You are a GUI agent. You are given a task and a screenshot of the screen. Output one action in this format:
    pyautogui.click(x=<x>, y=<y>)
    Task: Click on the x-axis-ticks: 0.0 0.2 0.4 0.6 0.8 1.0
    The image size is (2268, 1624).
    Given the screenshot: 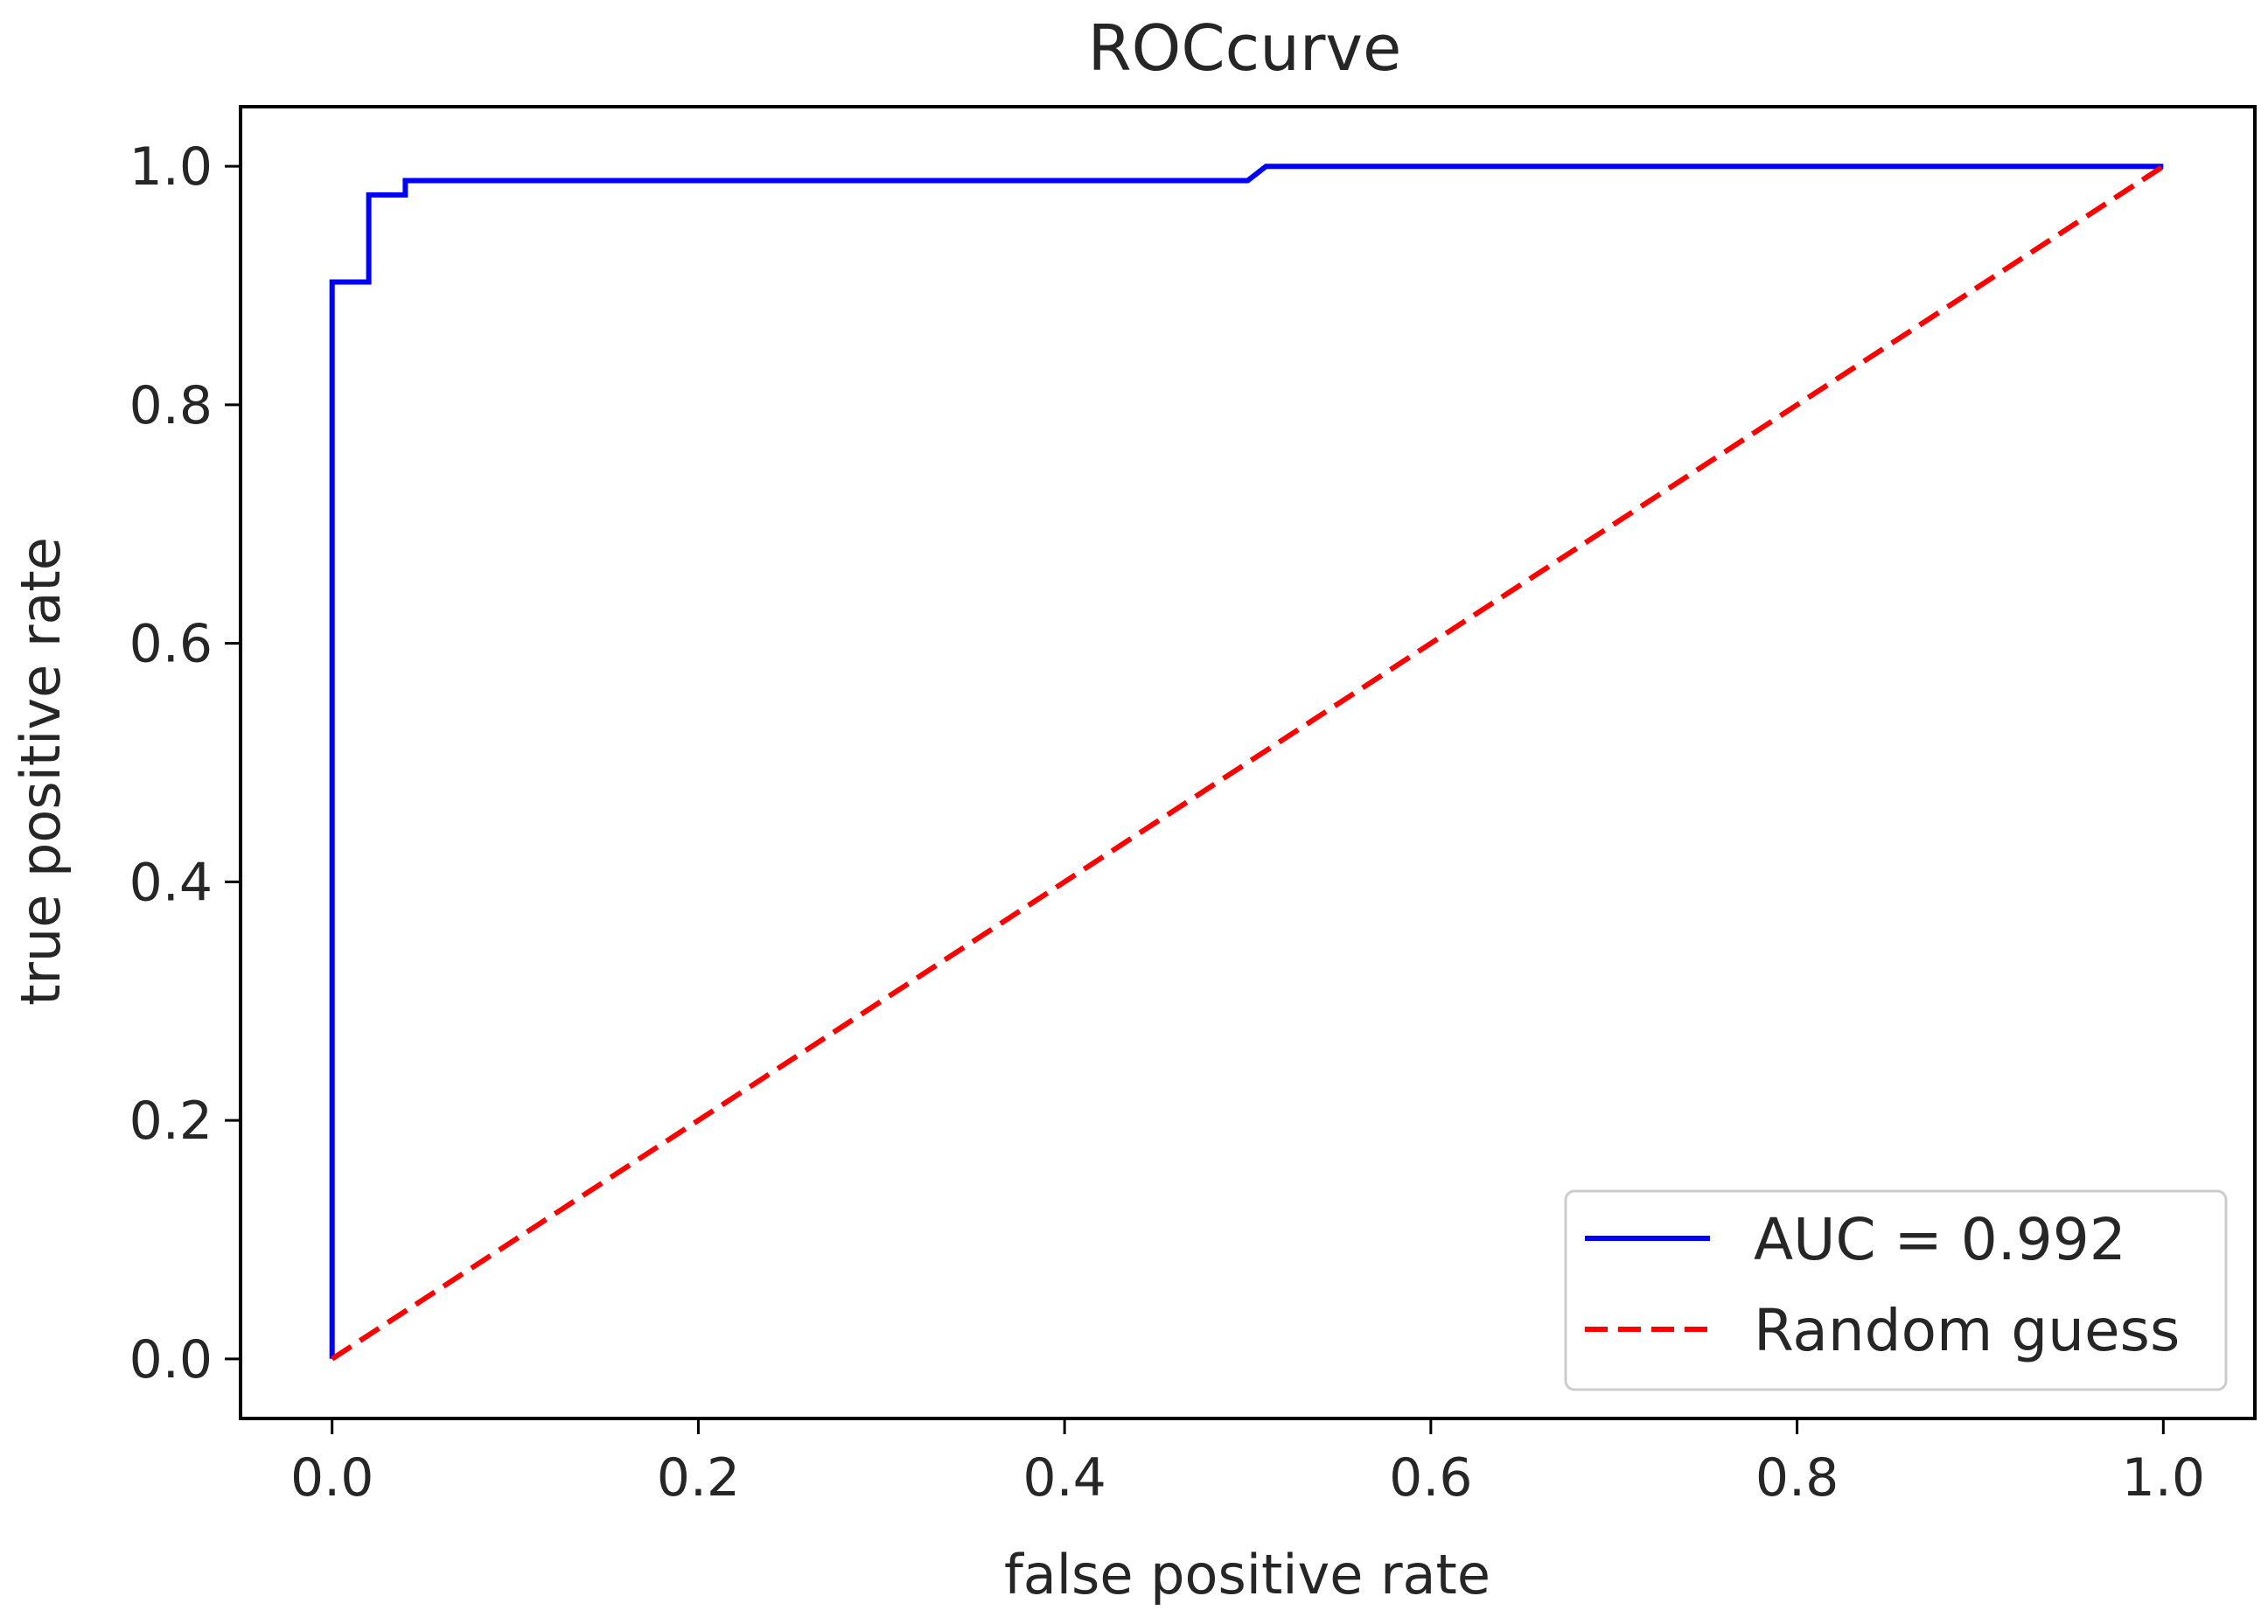 What is the action you would take?
    pyautogui.click(x=1247, y=1463)
    